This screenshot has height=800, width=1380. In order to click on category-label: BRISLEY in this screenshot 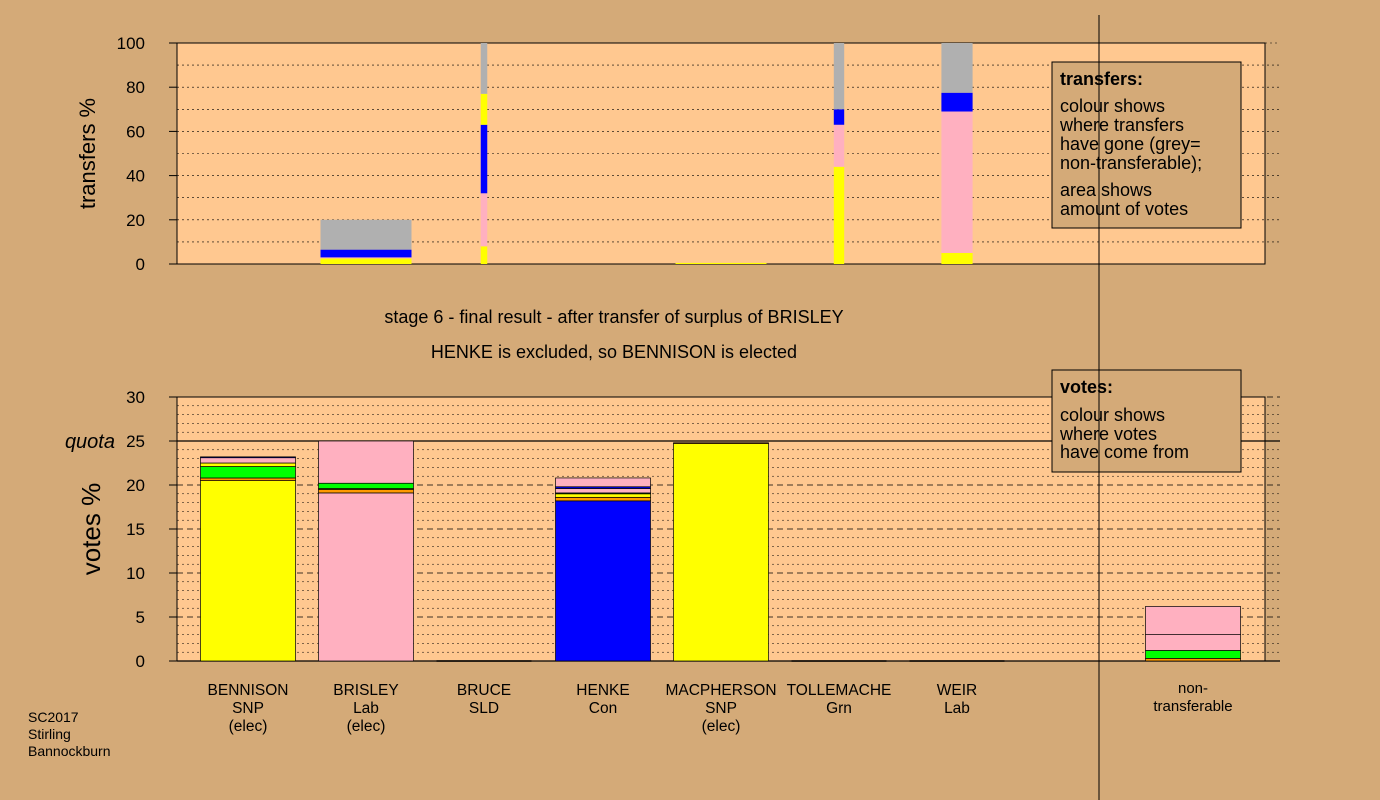, I will do `click(365, 690)`.